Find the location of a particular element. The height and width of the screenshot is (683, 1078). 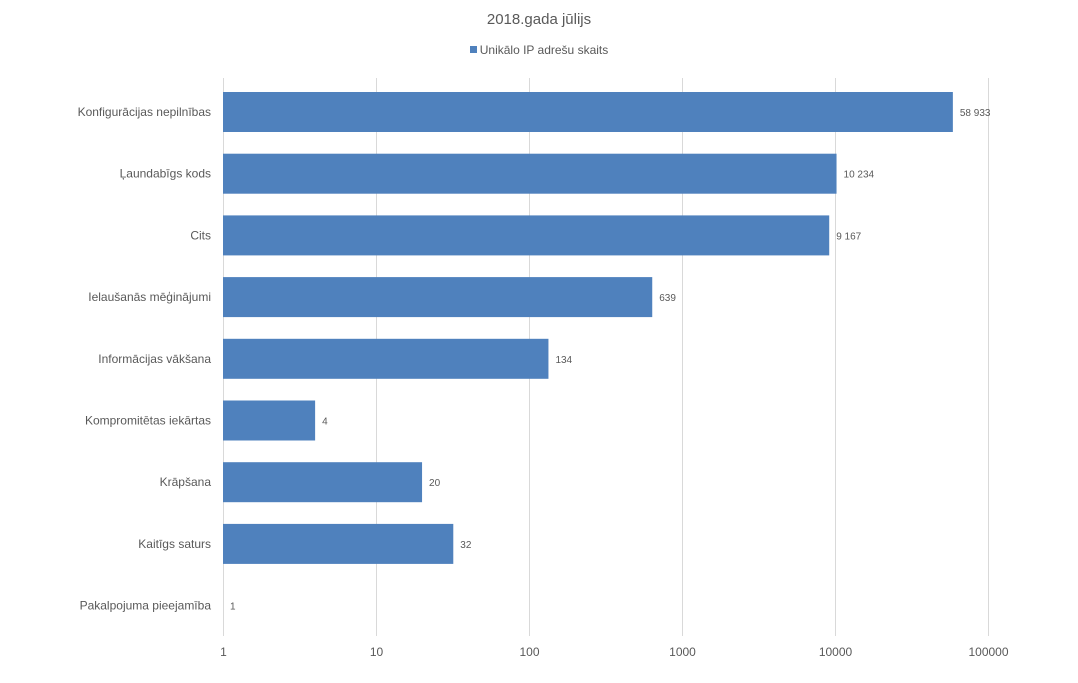

legend: Unikālo IP adrešu skaits is located at coordinates (539, 50).